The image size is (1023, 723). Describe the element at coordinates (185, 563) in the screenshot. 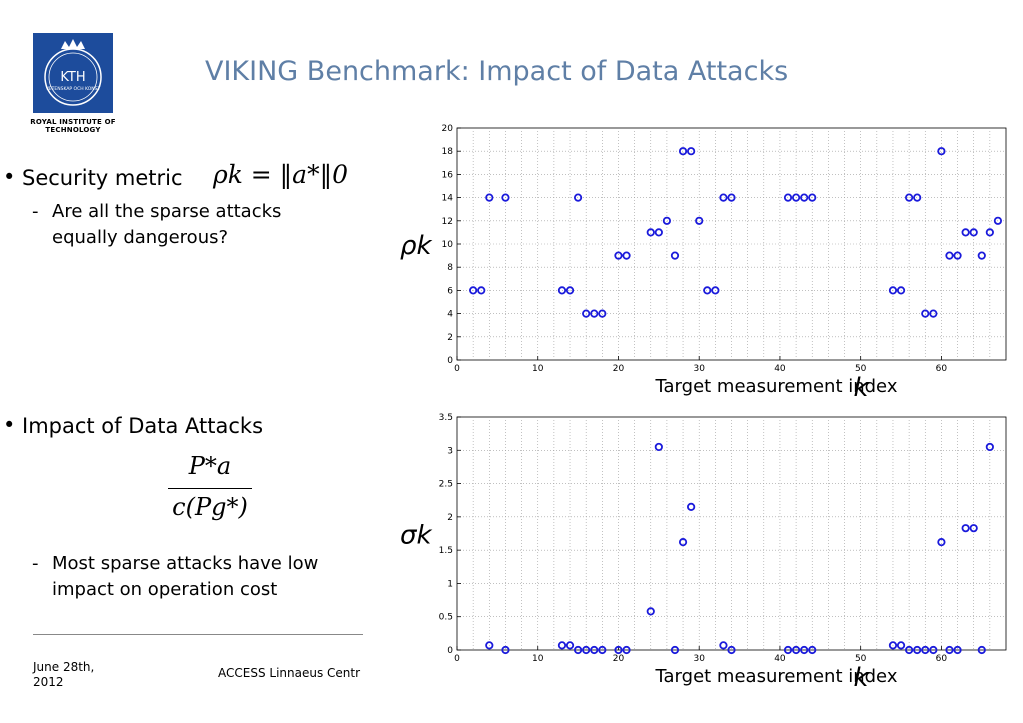

I see `sub-text-2a: Most sparse attacks have low` at that location.